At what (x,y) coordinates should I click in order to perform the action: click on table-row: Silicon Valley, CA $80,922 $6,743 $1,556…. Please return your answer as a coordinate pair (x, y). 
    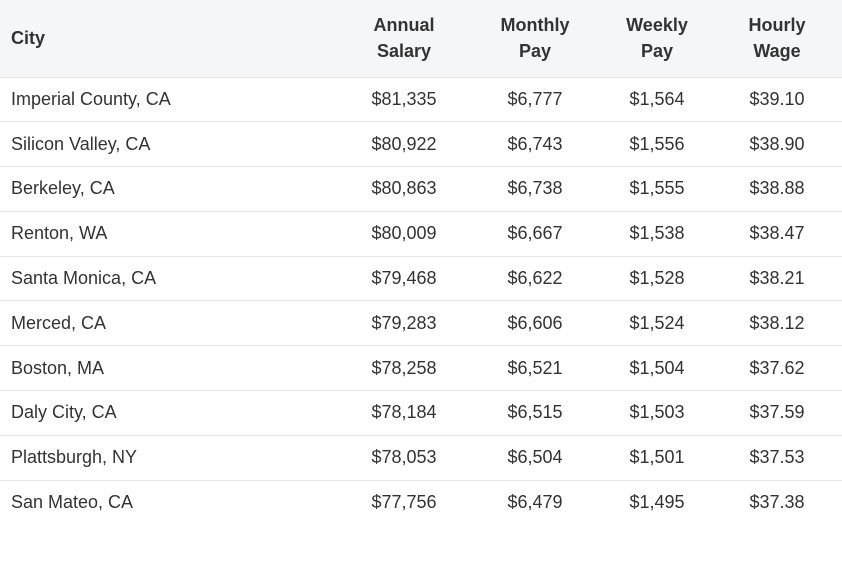
    Looking at the image, I should click on (421, 144).